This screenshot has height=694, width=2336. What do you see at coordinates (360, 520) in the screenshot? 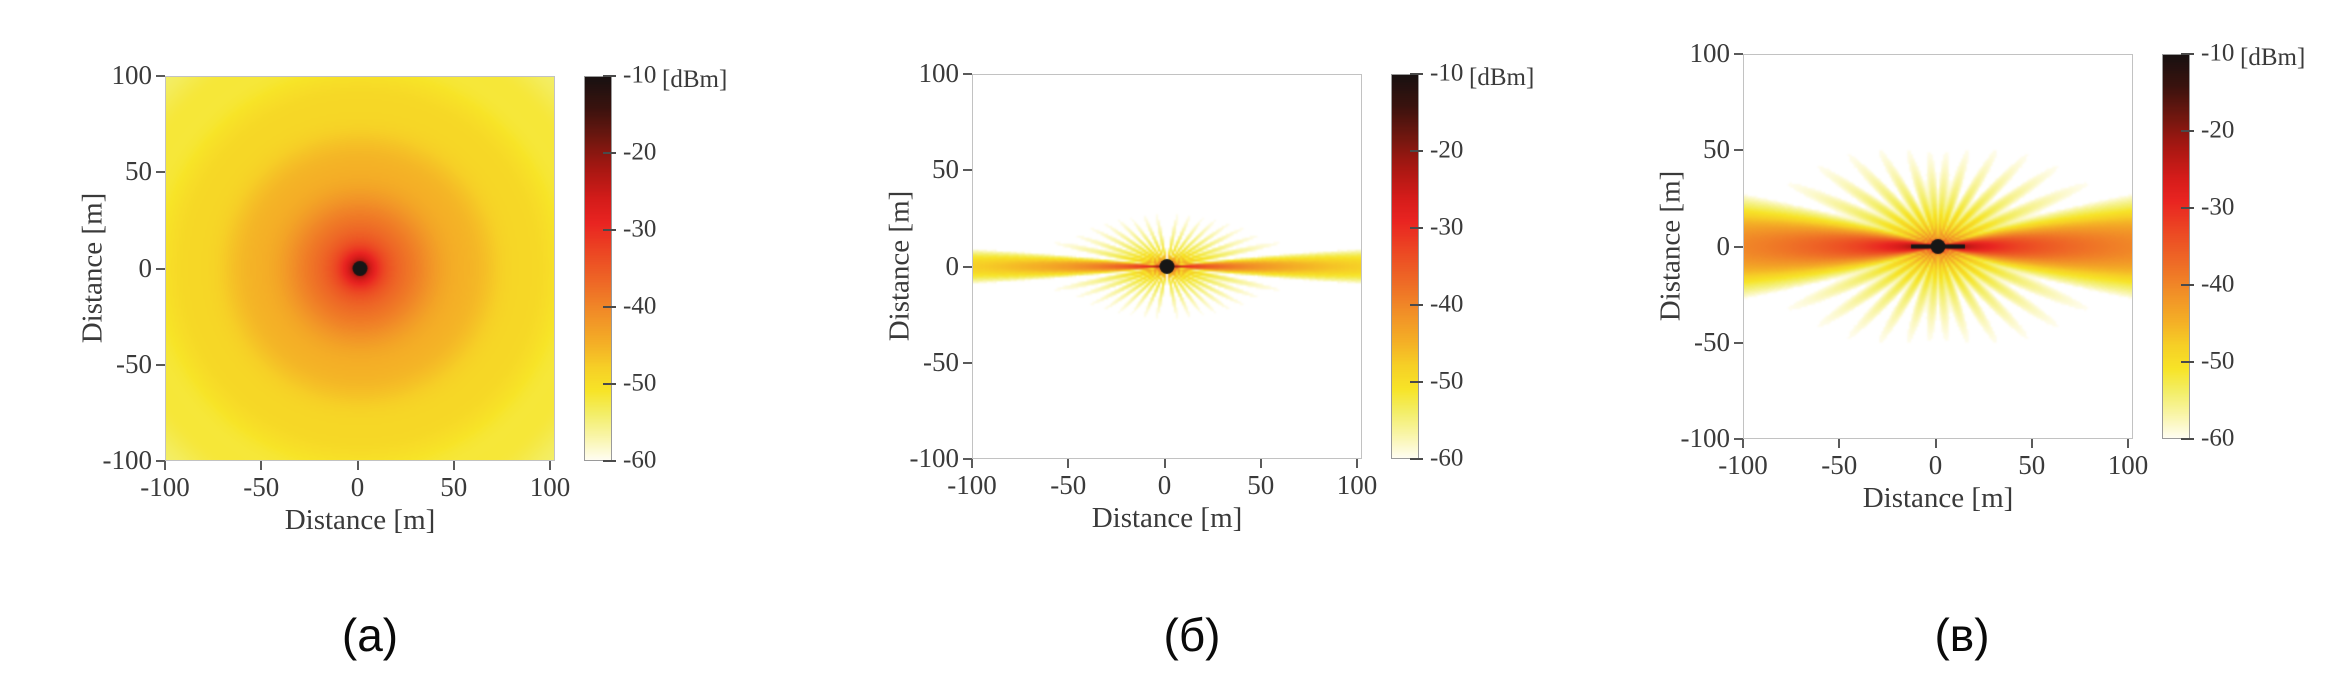
I see `x-axis-label-a: Distance [m]` at bounding box center [360, 520].